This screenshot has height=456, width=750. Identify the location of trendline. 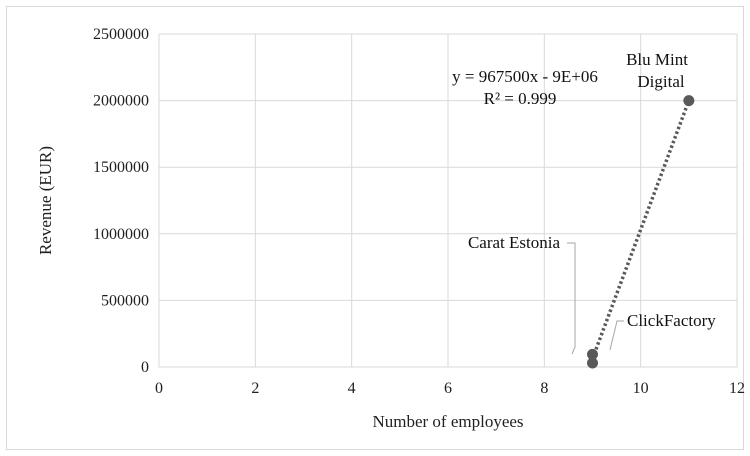
(640, 229).